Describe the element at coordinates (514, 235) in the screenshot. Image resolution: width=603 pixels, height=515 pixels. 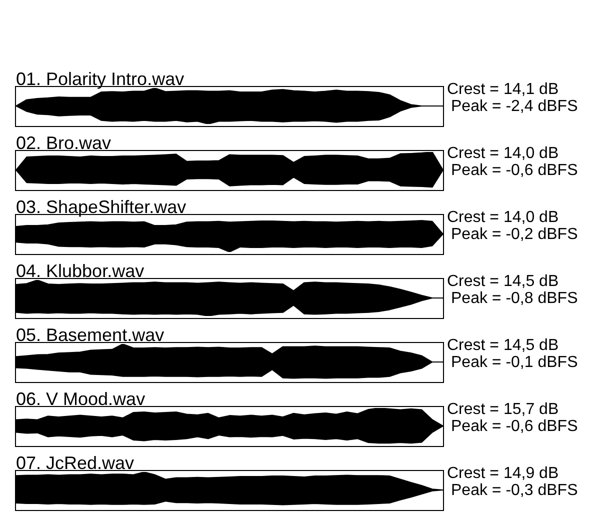
I see `text: Peak = -0,2 dBFS` at that location.